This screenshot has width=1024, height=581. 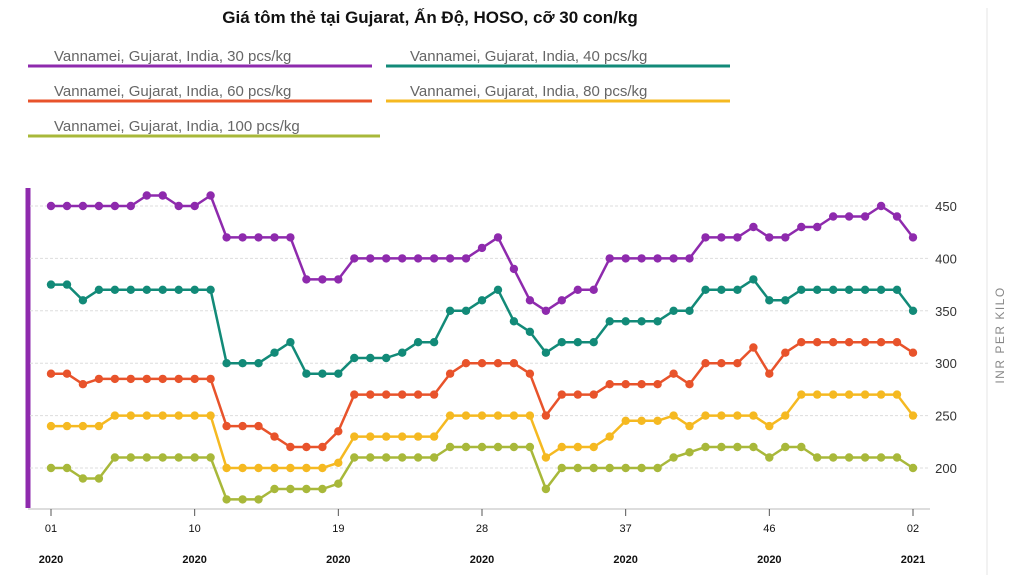 What do you see at coordinates (200, 93) in the screenshot?
I see `legend-item-60: Vannamei, Gujarat, India, 60 pcs/kg` at bounding box center [200, 93].